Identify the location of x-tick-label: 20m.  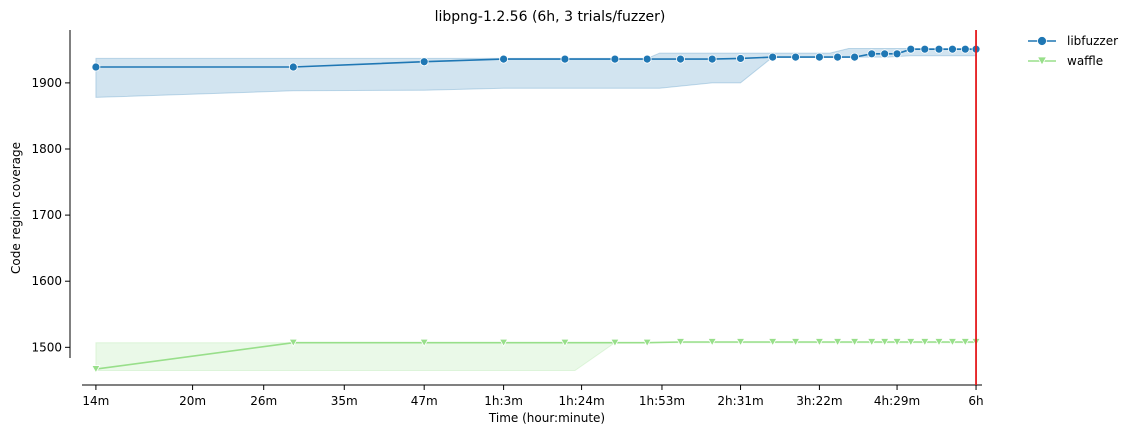
(192, 401).